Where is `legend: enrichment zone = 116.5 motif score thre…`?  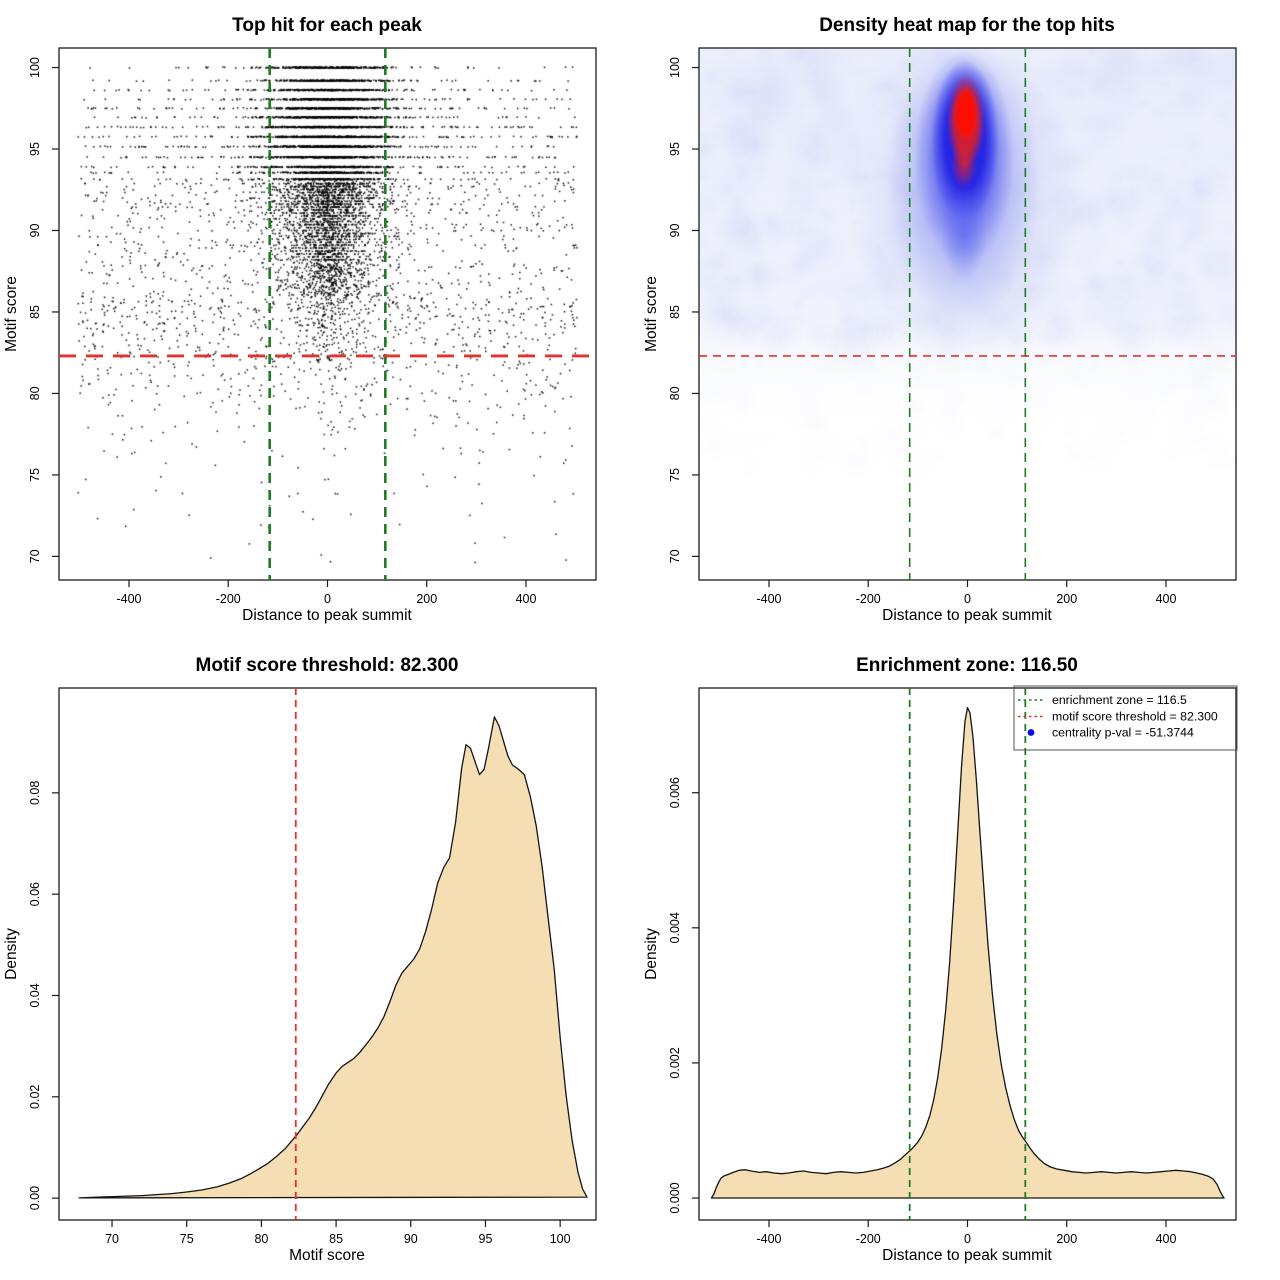 legend: enrichment zone = 116.5 motif score thre… is located at coordinates (1125, 718).